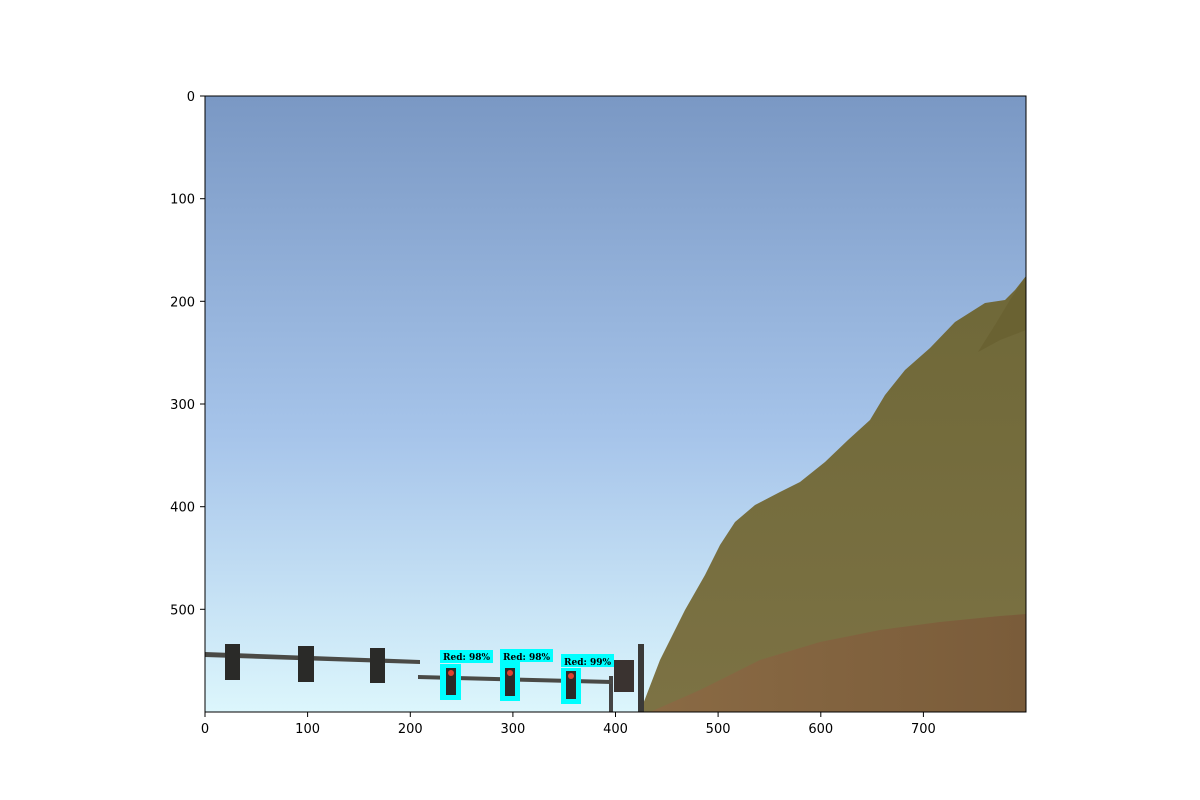 The width and height of the screenshot is (1200, 800). I want to click on x-tick-label: 200, so click(410, 729).